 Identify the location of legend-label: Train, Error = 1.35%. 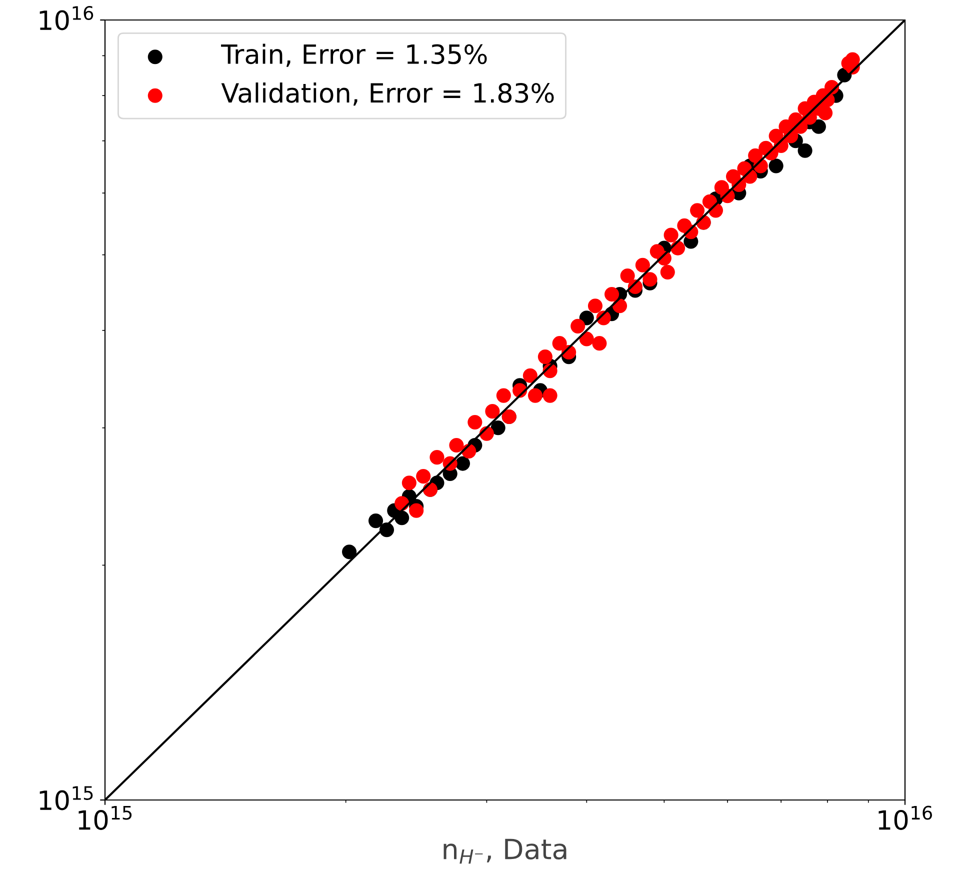
(354, 55).